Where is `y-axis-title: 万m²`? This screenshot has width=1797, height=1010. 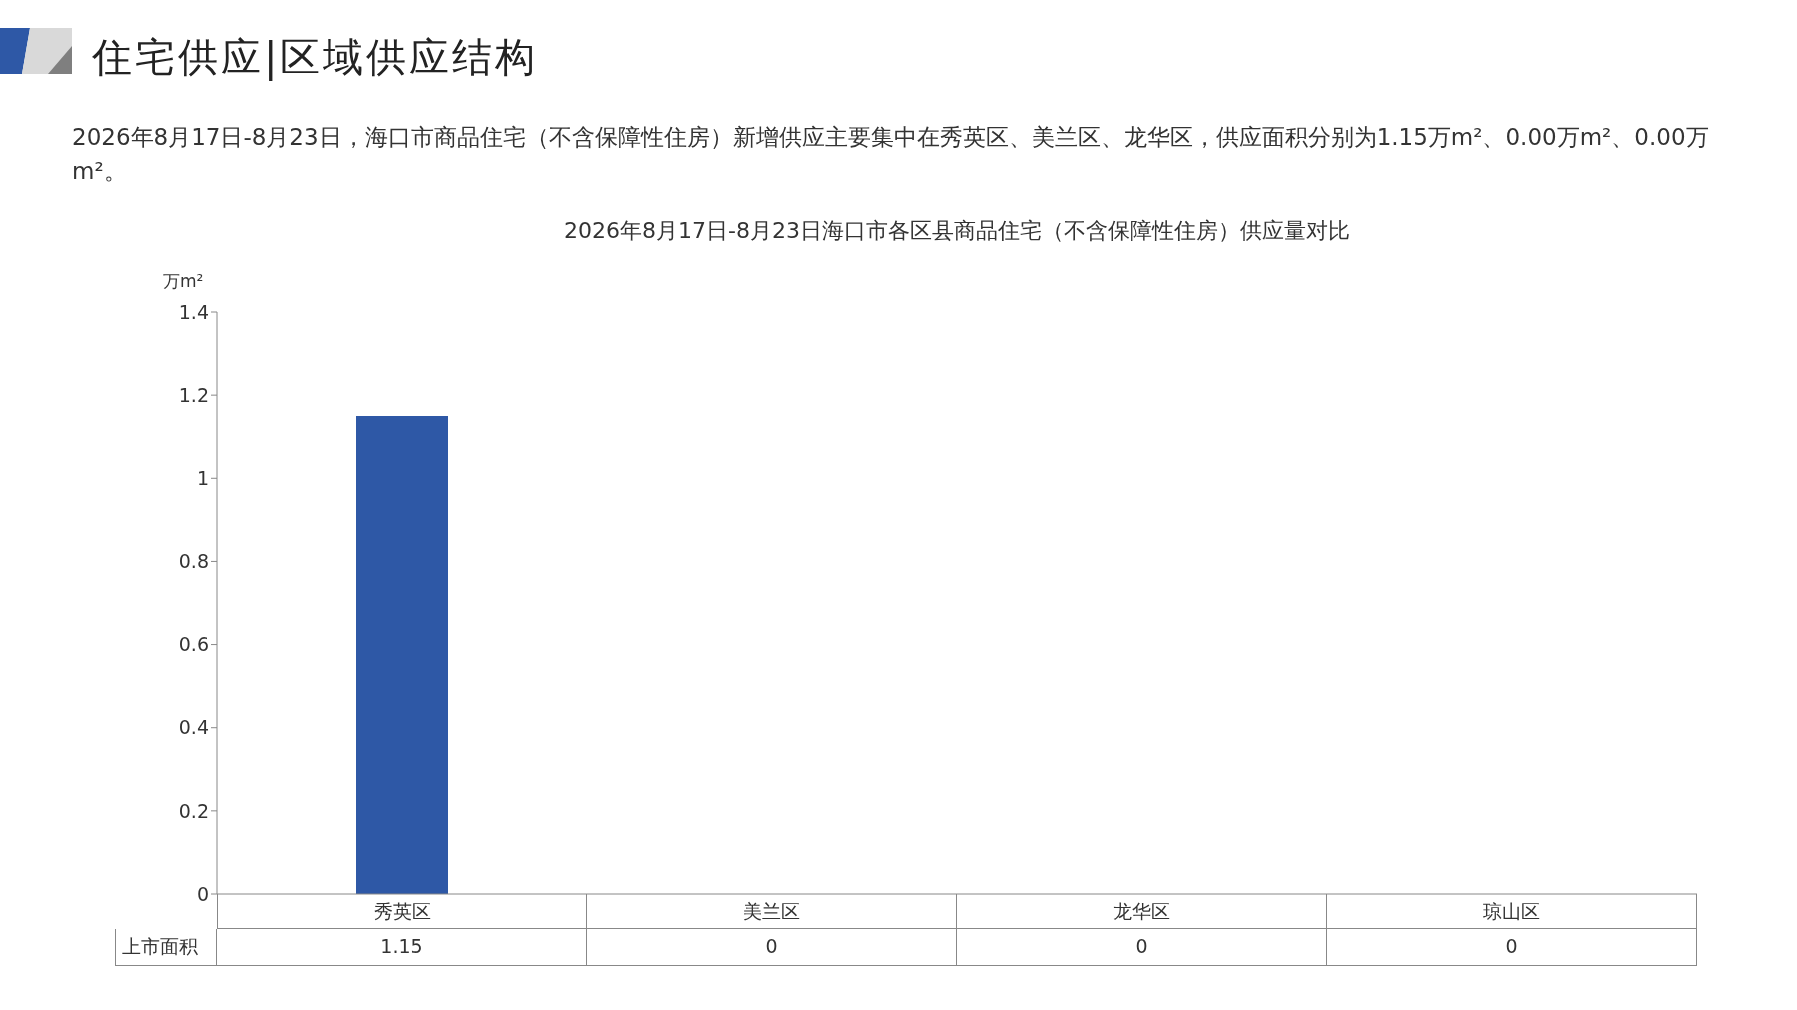 y-axis-title: 万m² is located at coordinates (183, 281).